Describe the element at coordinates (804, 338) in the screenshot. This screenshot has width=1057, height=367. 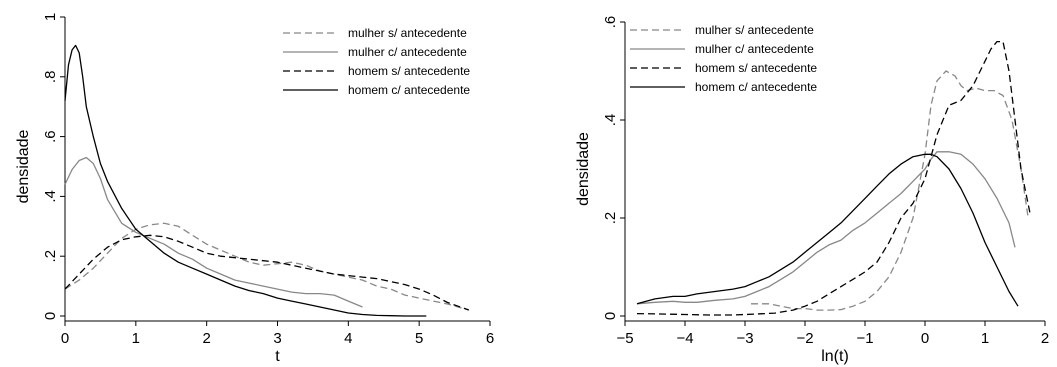
I see `x-tick-label: −2` at that location.